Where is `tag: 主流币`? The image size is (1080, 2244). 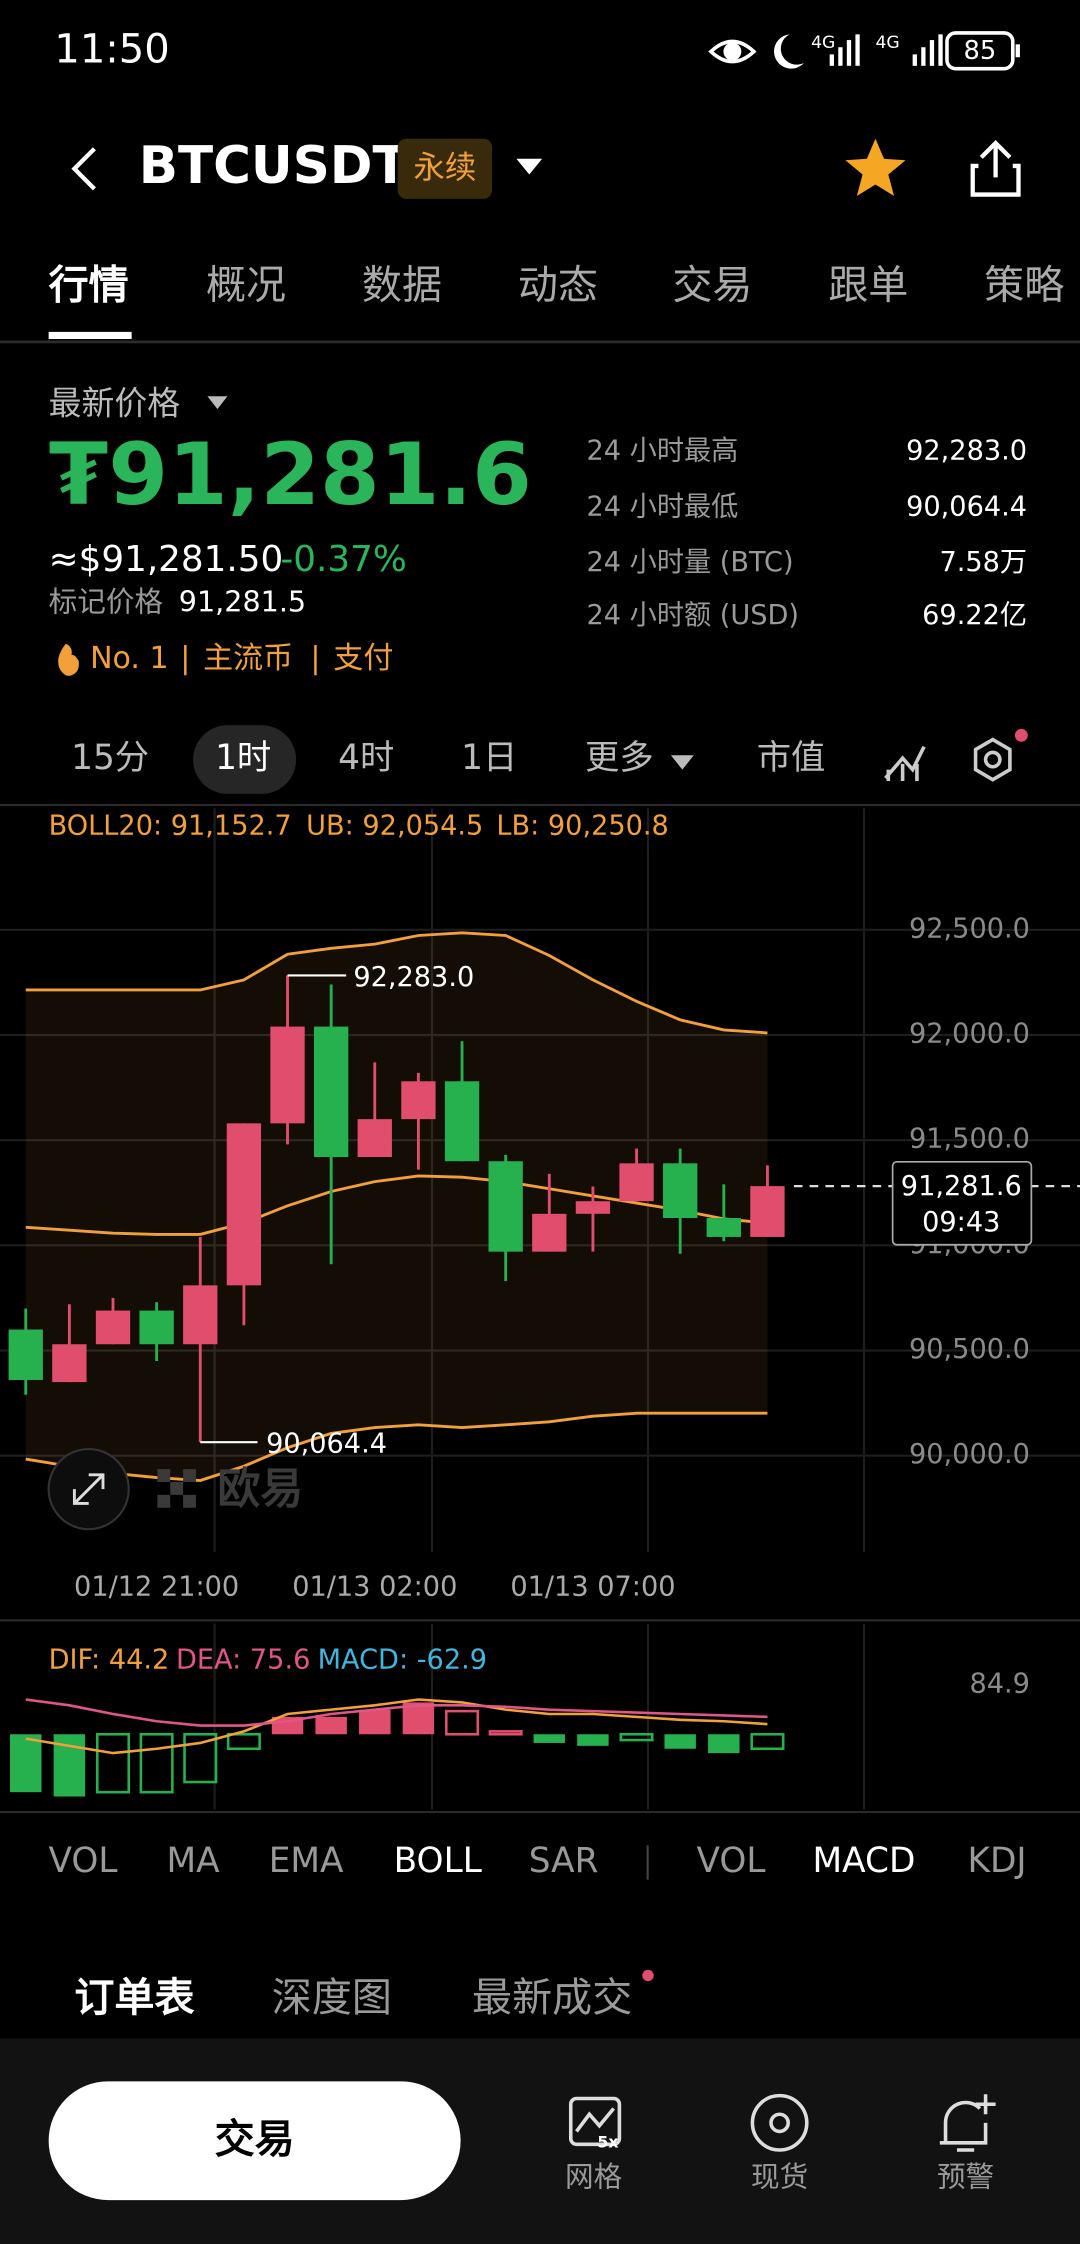 tag: 主流币 is located at coordinates (248, 658).